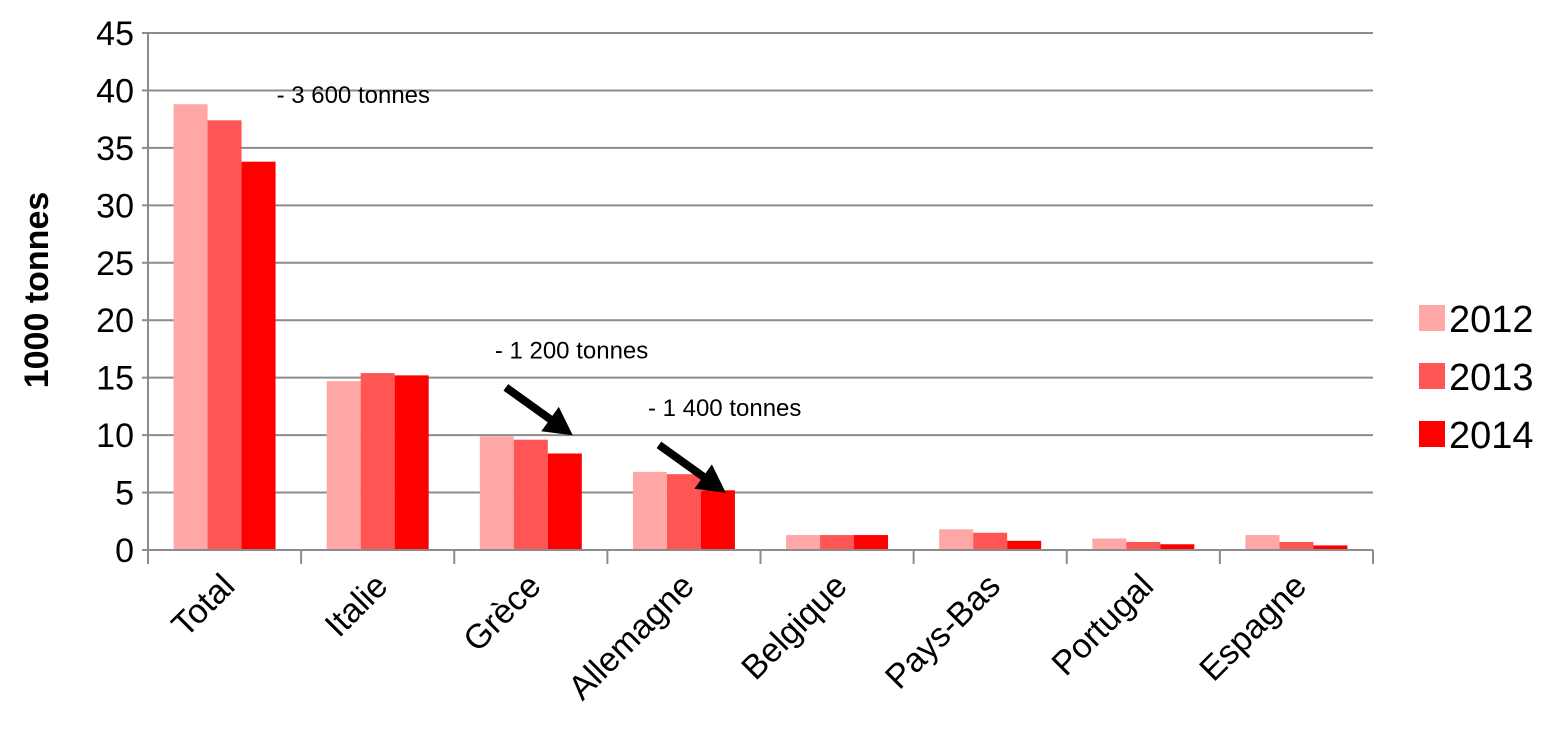  What do you see at coordinates (124, 494) in the screenshot?
I see `y-tick-label: 5` at bounding box center [124, 494].